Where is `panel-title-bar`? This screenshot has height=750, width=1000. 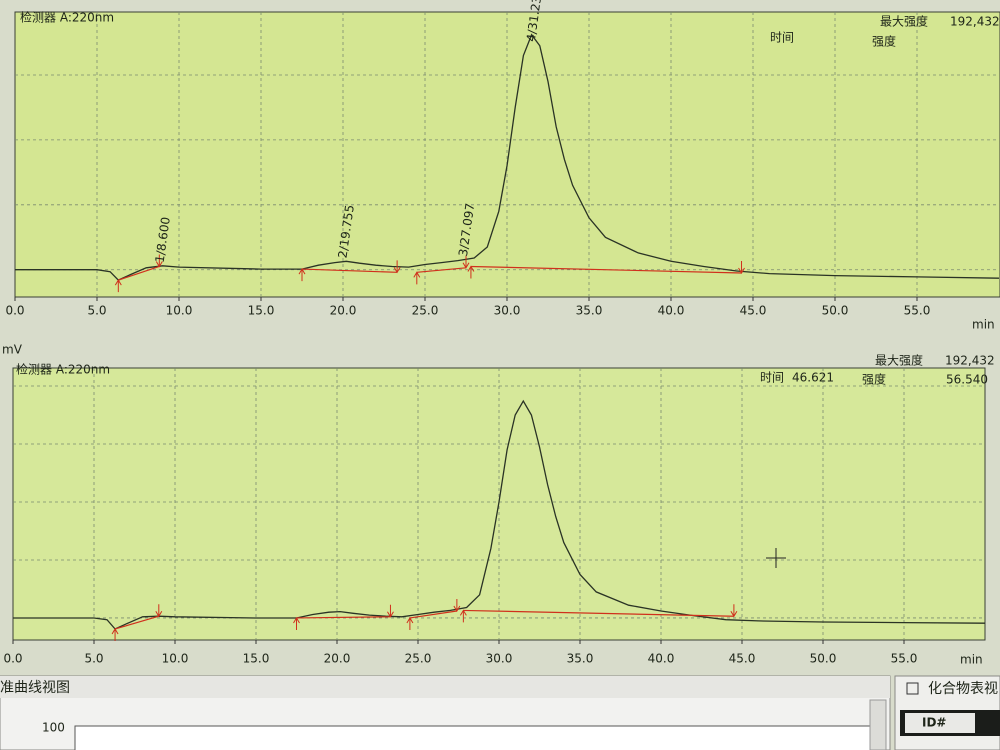 panel-title-bar is located at coordinates (445, 687).